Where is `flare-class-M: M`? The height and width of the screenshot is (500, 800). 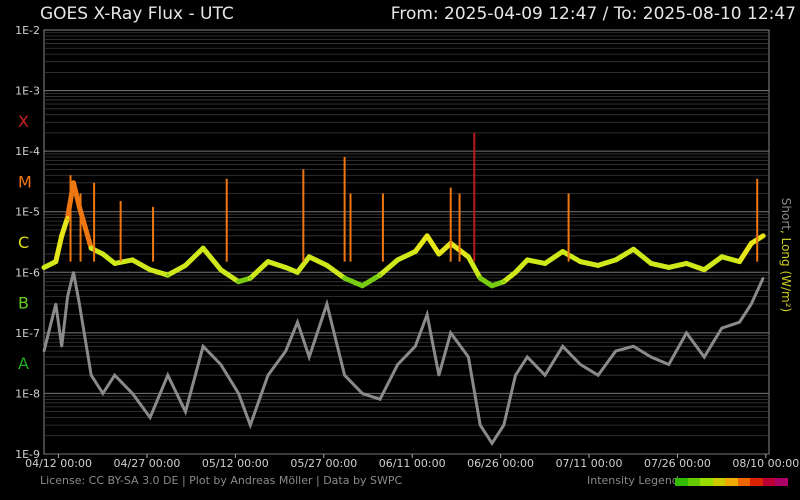 flare-class-M: M is located at coordinates (25, 181).